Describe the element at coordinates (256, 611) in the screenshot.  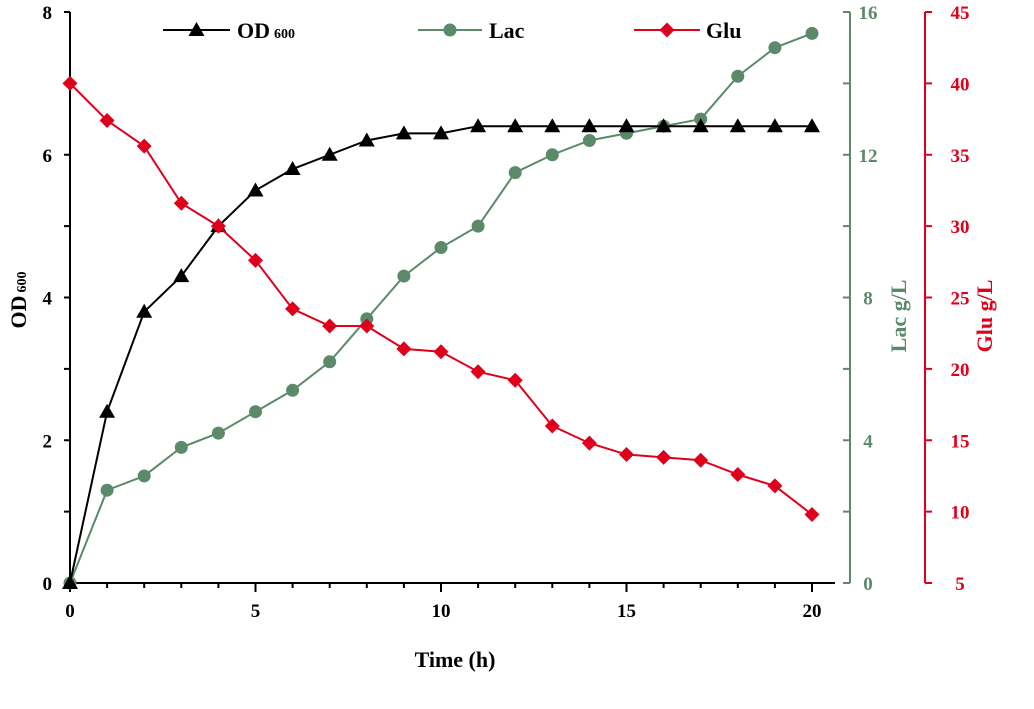
I see `x-tick-label: 5` at that location.